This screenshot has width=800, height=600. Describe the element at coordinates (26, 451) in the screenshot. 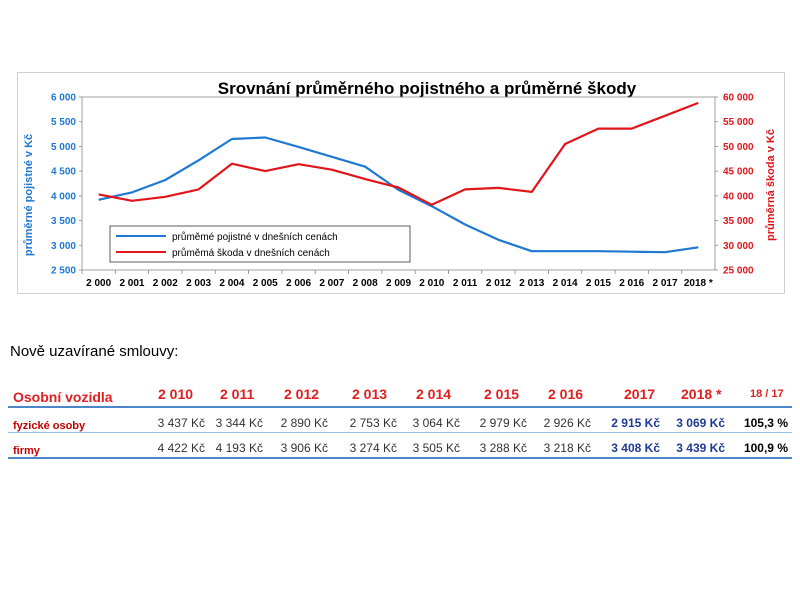

I see `row-label: firmy` at that location.